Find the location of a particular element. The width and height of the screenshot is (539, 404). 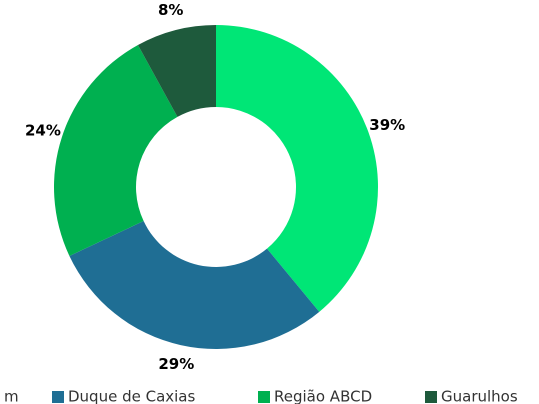

data-label: 29% is located at coordinates (176, 364).